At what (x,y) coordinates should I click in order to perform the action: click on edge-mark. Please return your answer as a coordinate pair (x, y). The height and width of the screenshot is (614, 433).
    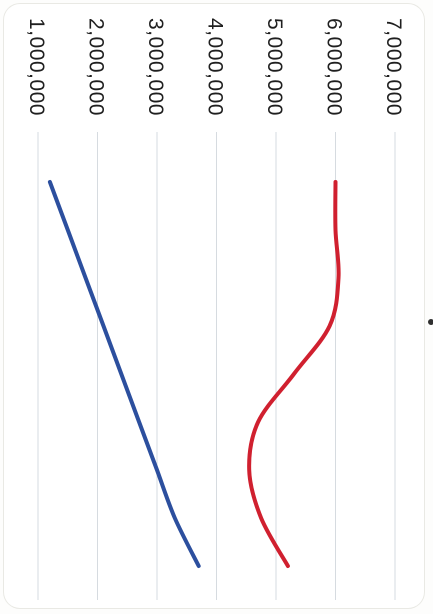
    Looking at the image, I should click on (430, 322).